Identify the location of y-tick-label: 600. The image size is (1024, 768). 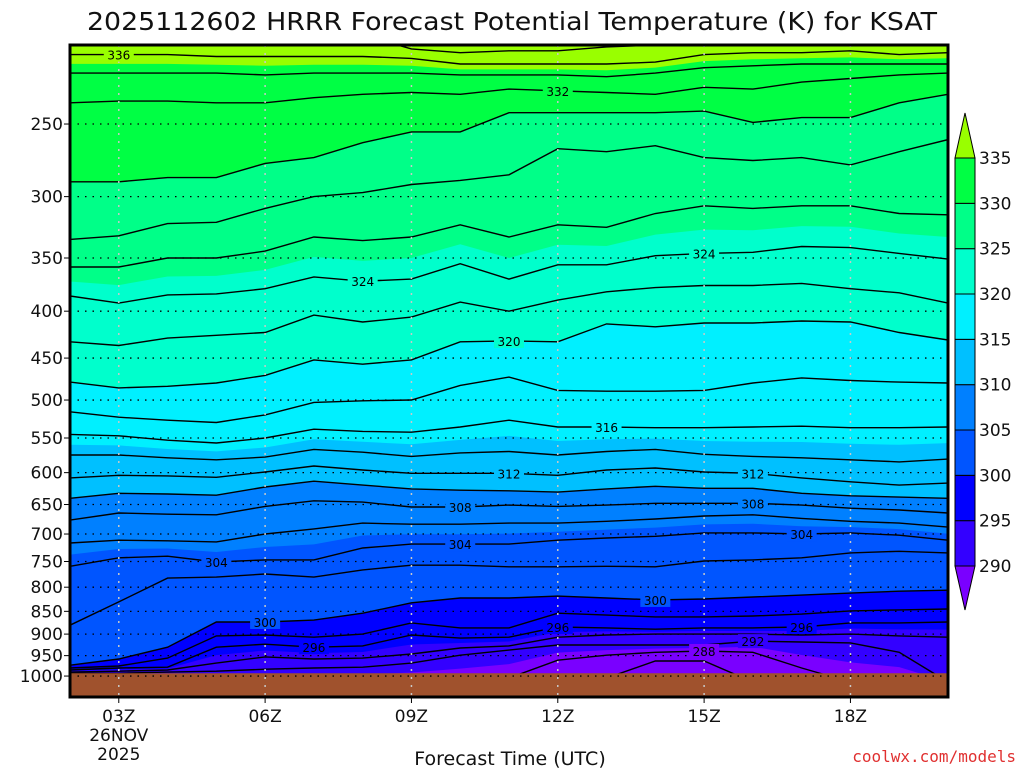
(47, 474).